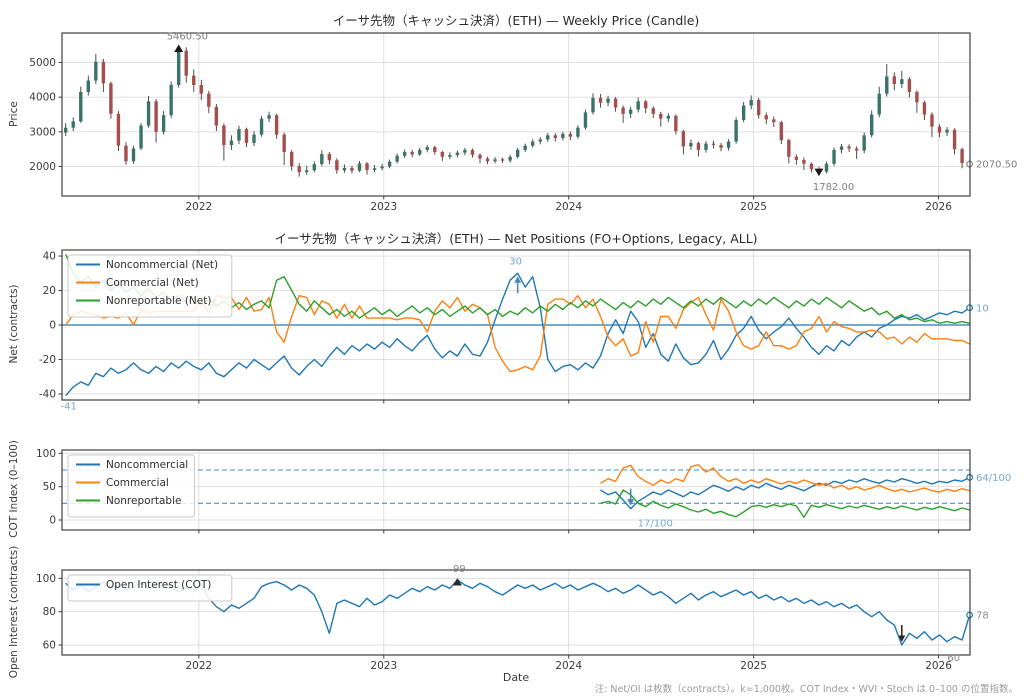 This screenshot has width=1024, height=699. I want to click on legend-label: Noncommercial, so click(147, 465).